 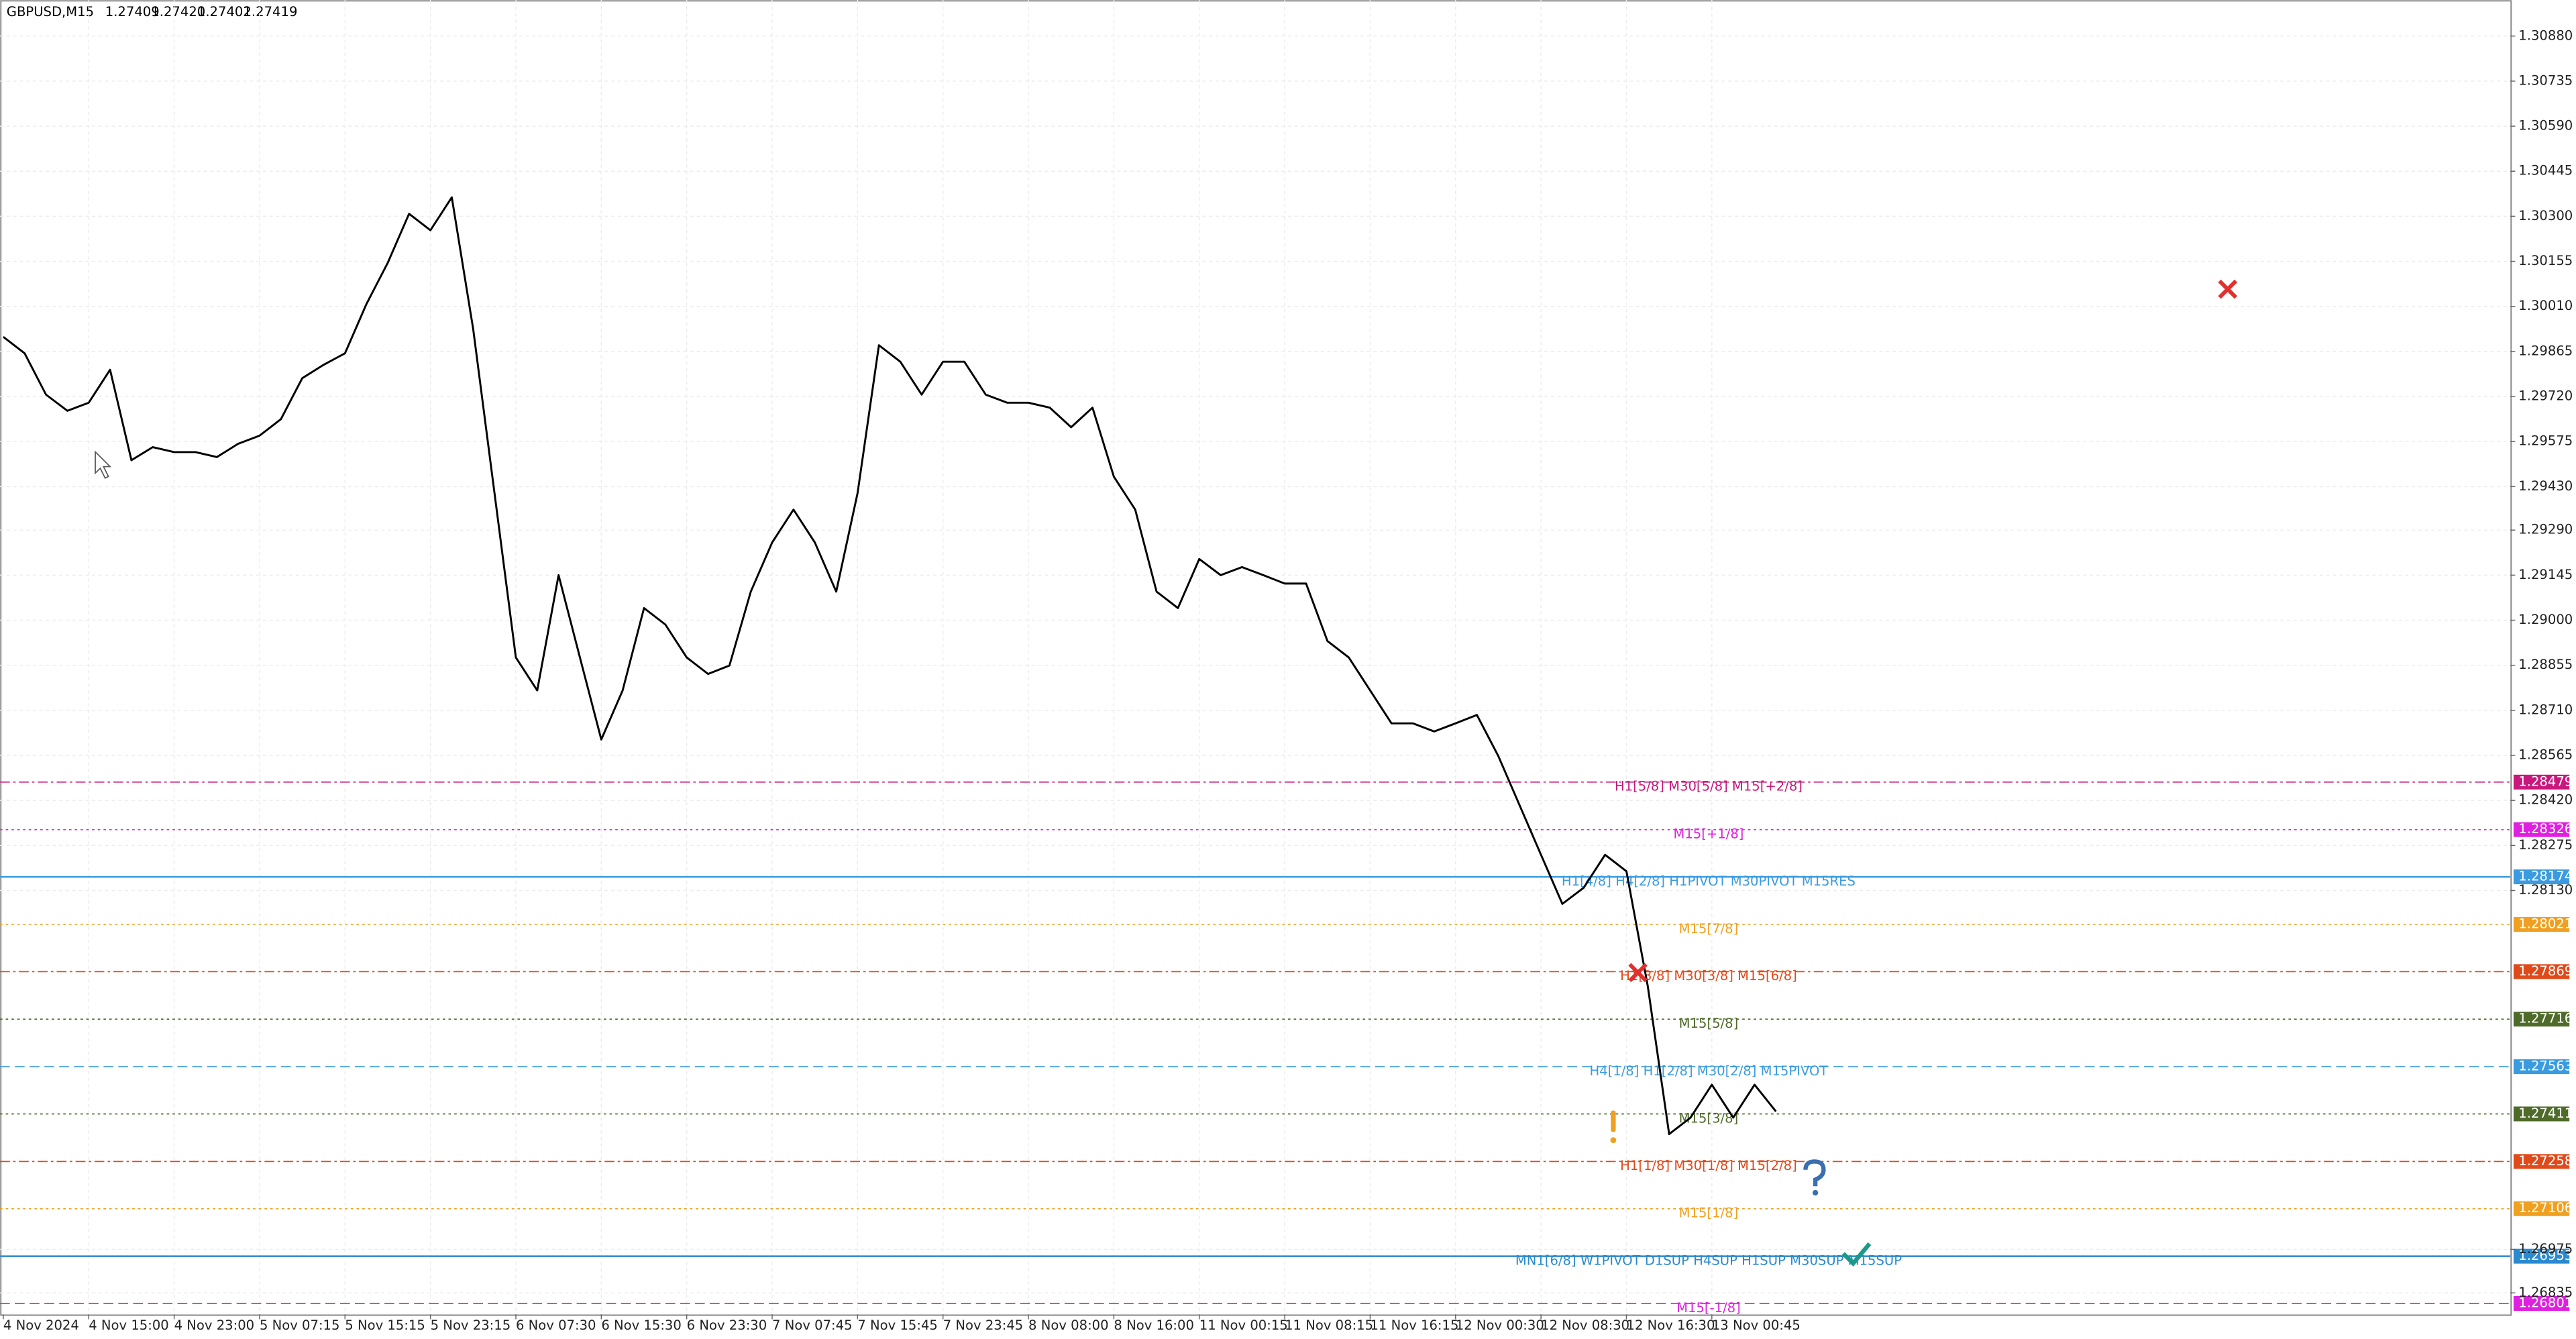 I want to click on level-label: H1[5/8] M30[5/8] M15[+2/8], so click(x=1709, y=786).